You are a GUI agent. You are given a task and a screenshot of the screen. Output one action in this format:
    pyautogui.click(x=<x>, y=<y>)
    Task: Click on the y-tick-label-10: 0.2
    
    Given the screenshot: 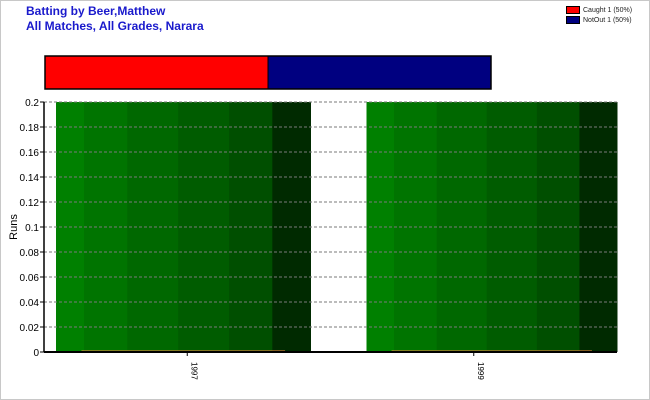 What is the action you would take?
    pyautogui.click(x=32, y=103)
    